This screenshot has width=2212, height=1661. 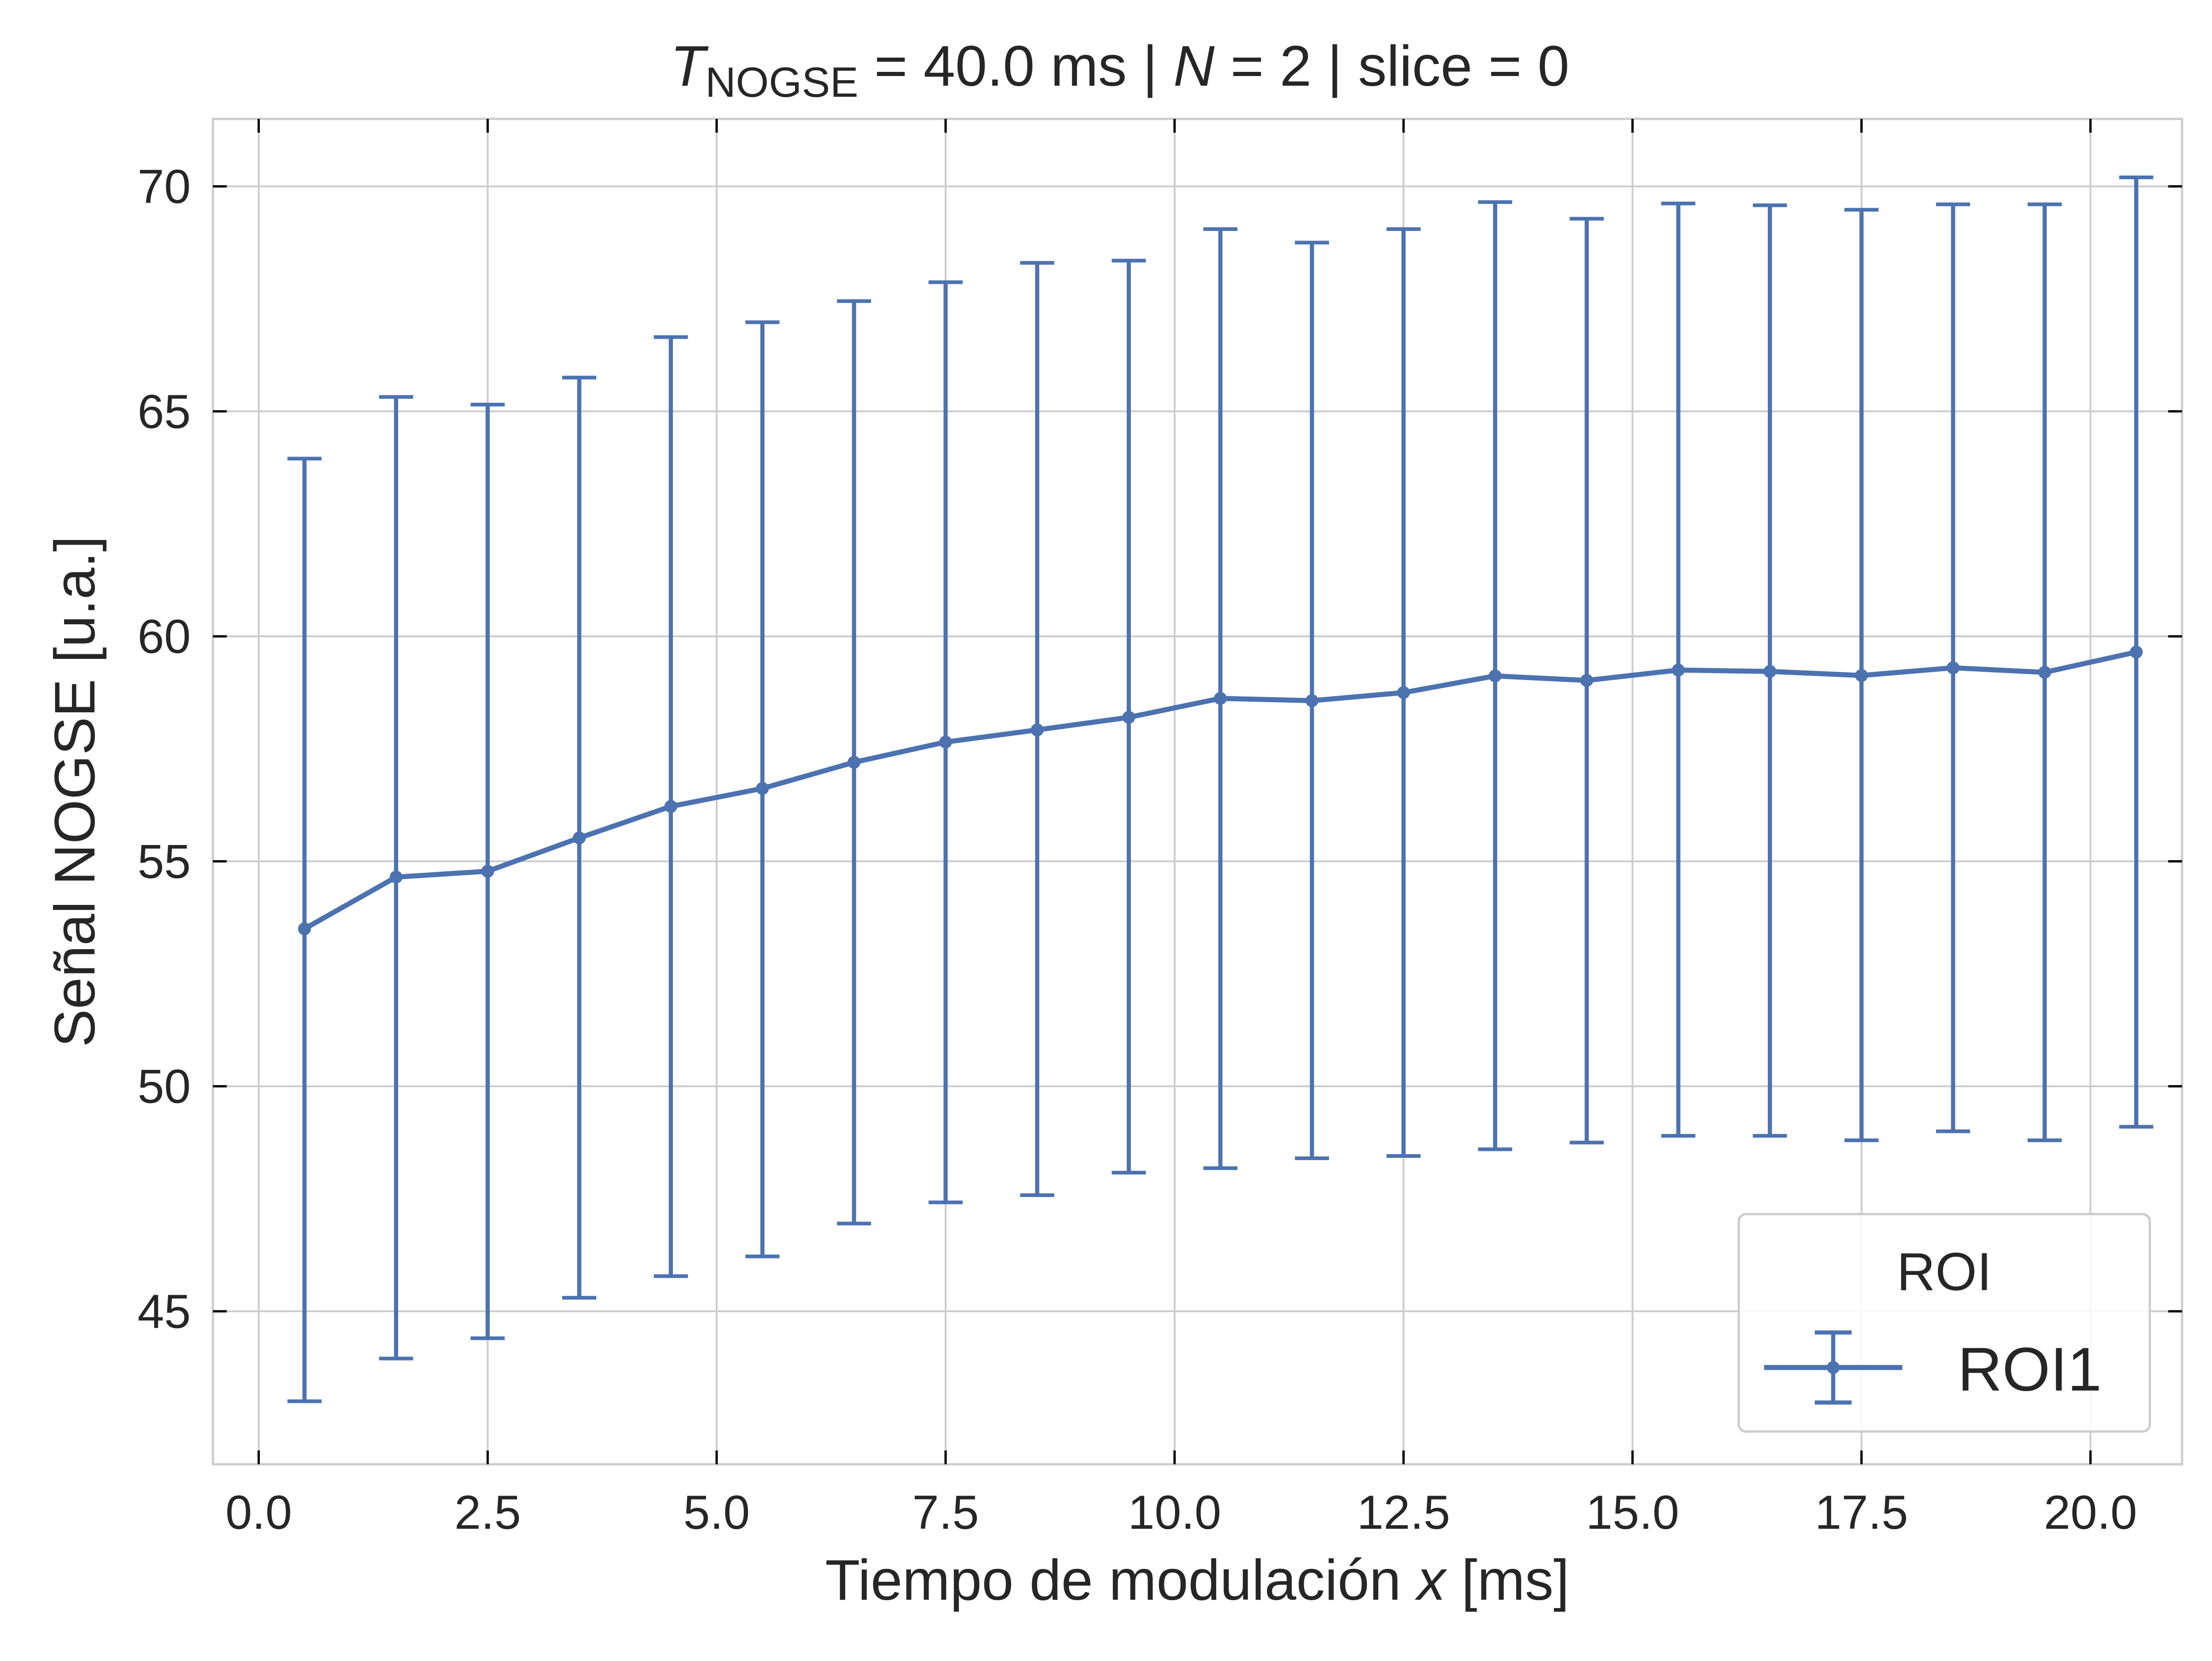 I want to click on x-axis-label: Tiempo de modulación x [ms], so click(x=1197, y=1580).